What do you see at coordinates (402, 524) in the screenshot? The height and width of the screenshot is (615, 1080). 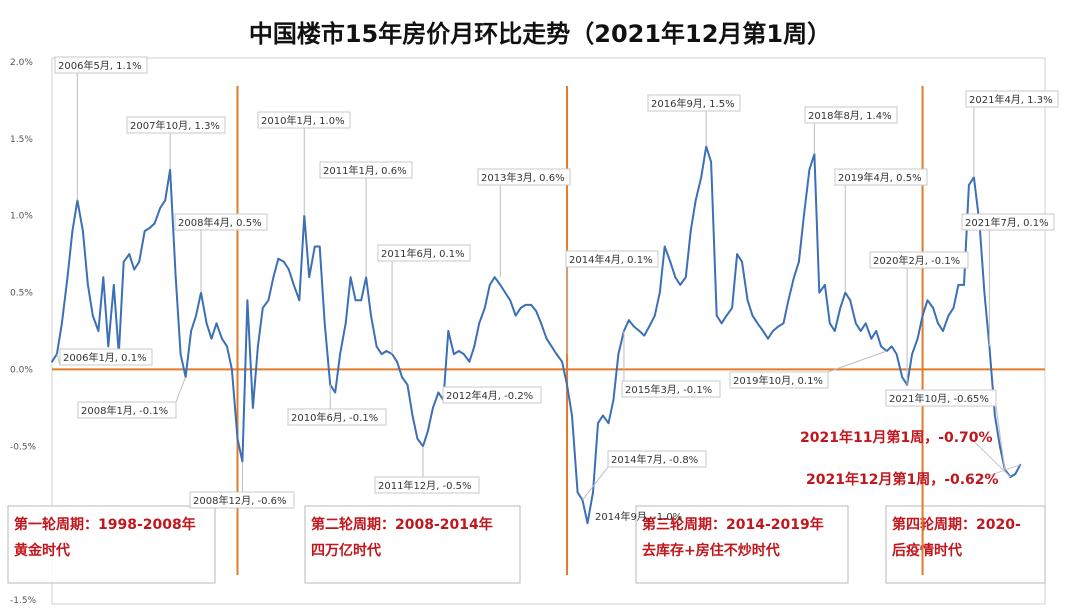 I see `era-title: 第二轮周期：2008-2014年` at bounding box center [402, 524].